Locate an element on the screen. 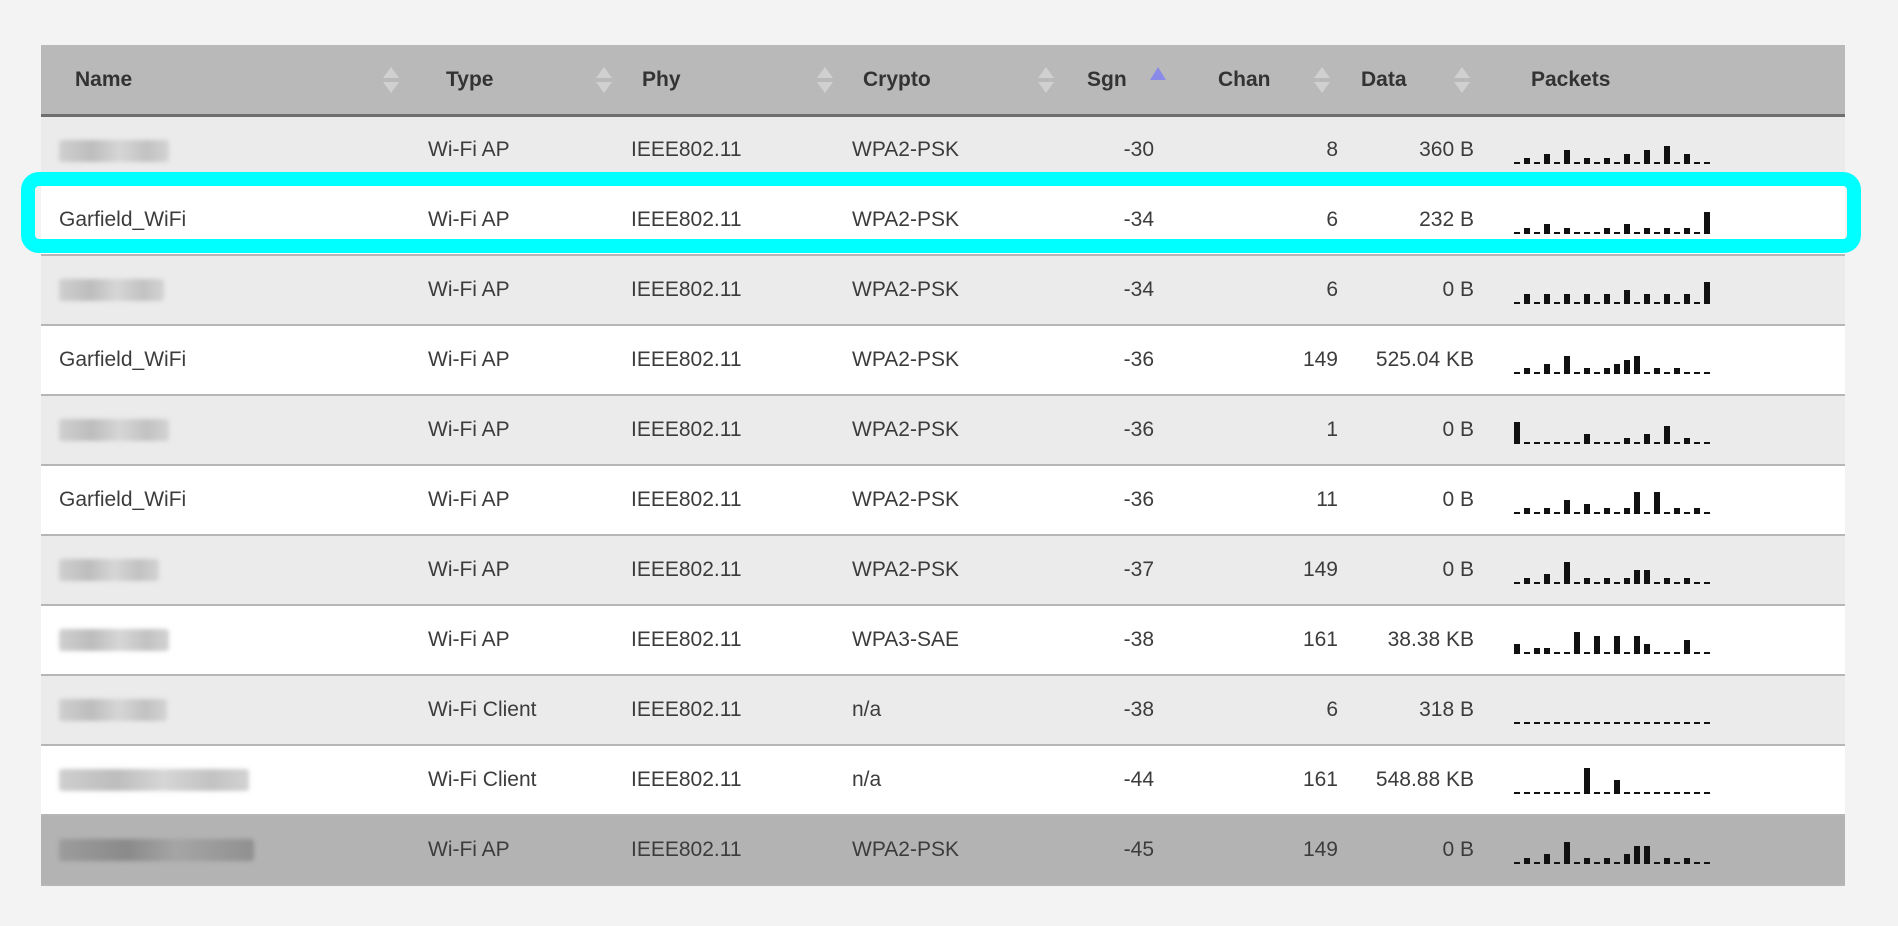 The image size is (1898, 926). cell-signal: -37 is located at coordinates (1138, 569).